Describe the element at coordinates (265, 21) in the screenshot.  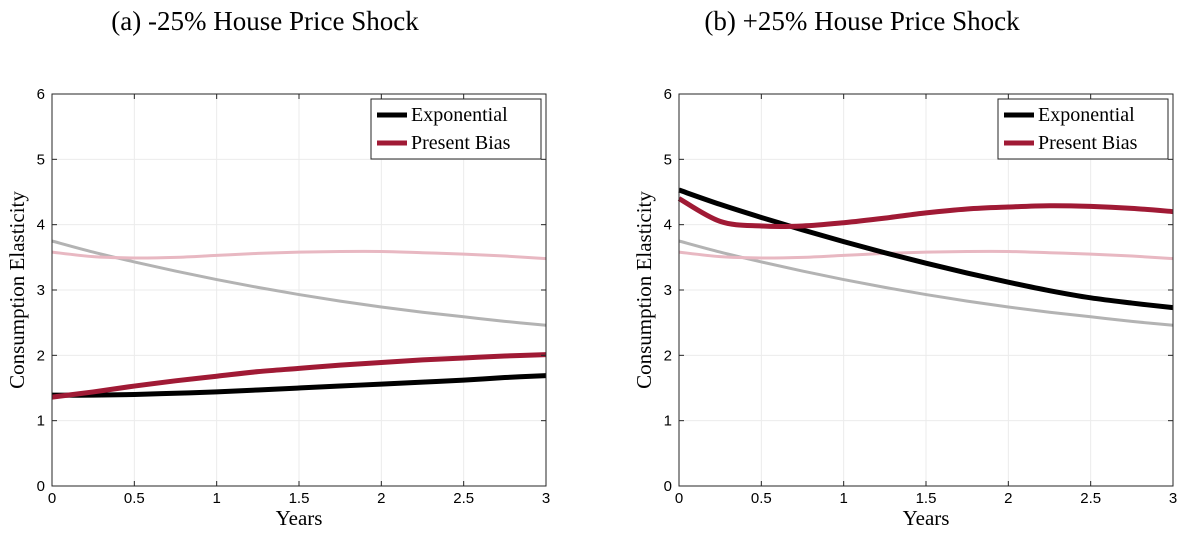
I see `chart-title: (a) -25% House Price Shock` at that location.